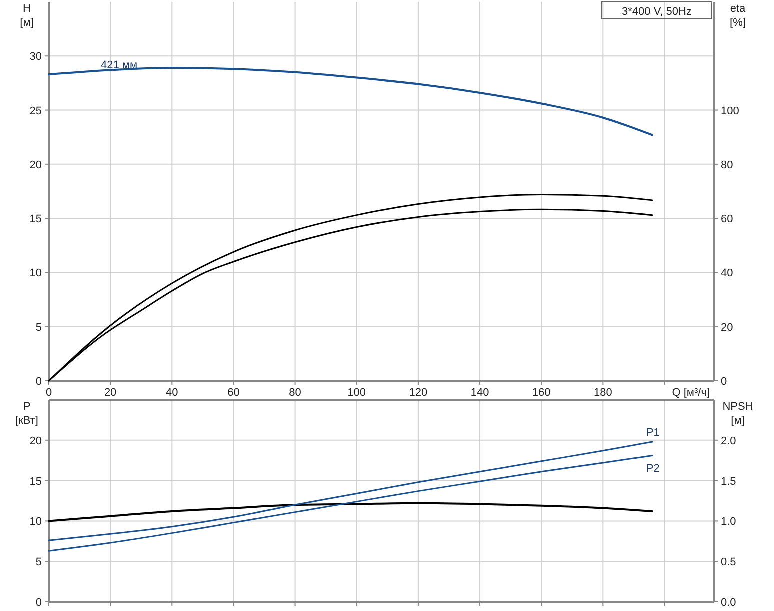  Describe the element at coordinates (653, 433) in the screenshot. I see `series-label: P1` at that location.